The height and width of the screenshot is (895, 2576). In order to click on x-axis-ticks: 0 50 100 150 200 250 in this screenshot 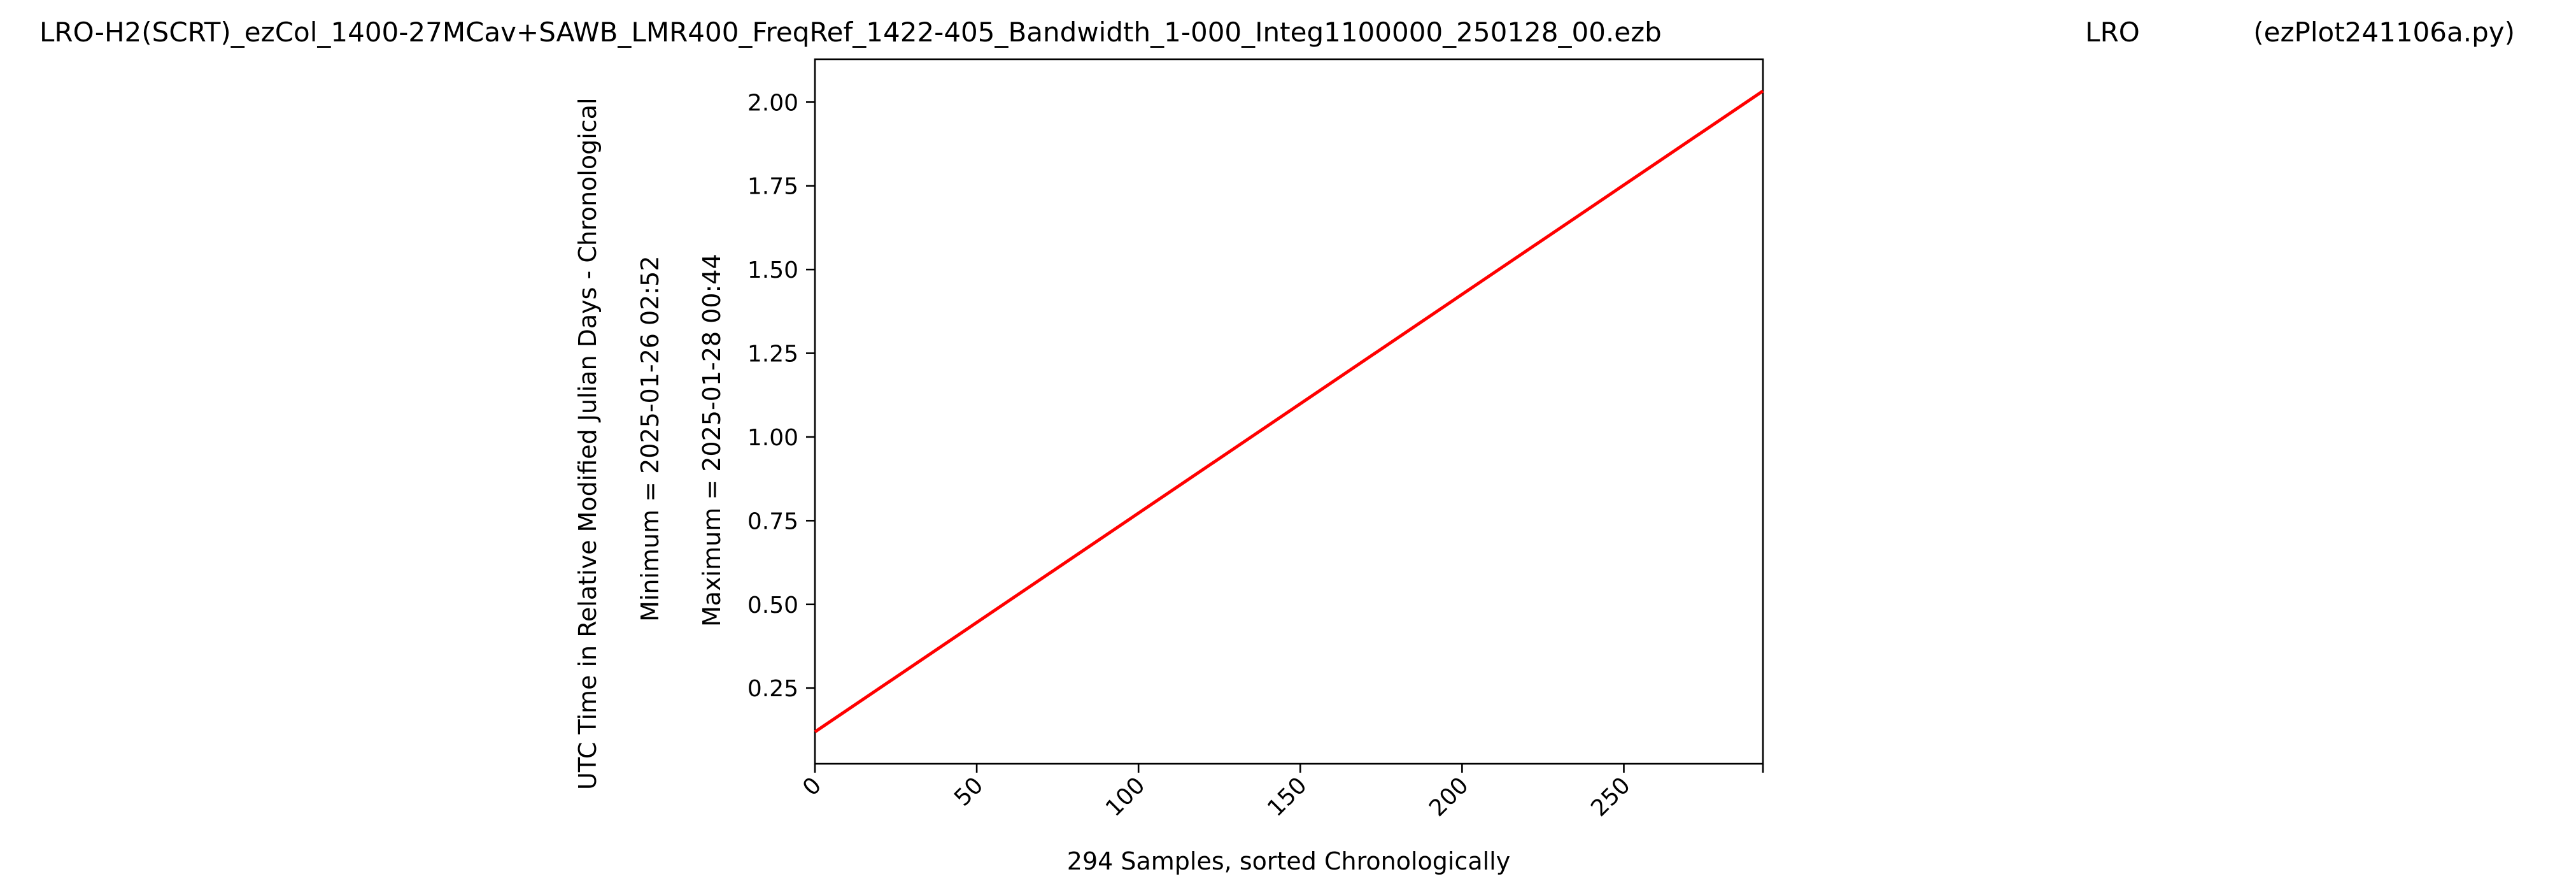, I will do `click(1281, 793)`.